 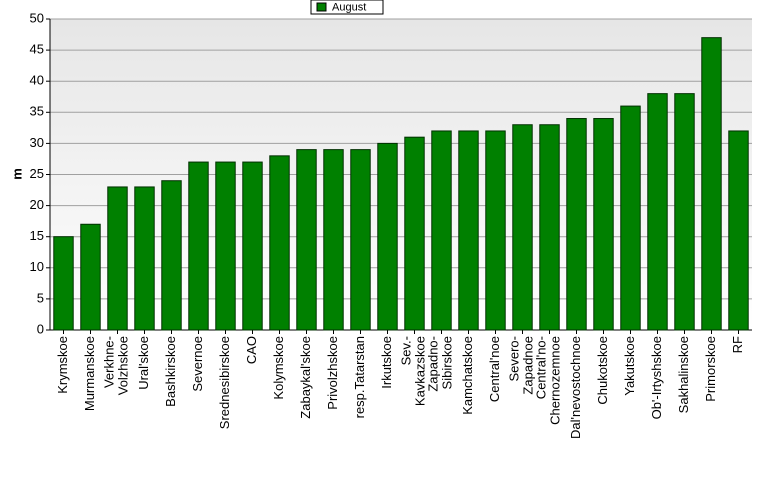 I want to click on y-tick-label: 30, so click(x=37, y=142).